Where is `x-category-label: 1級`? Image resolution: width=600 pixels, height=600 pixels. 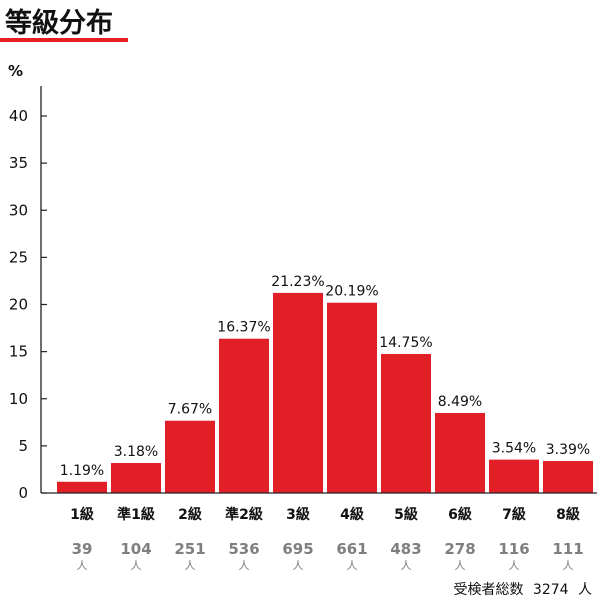 x-category-label: 1級 is located at coordinates (82, 514).